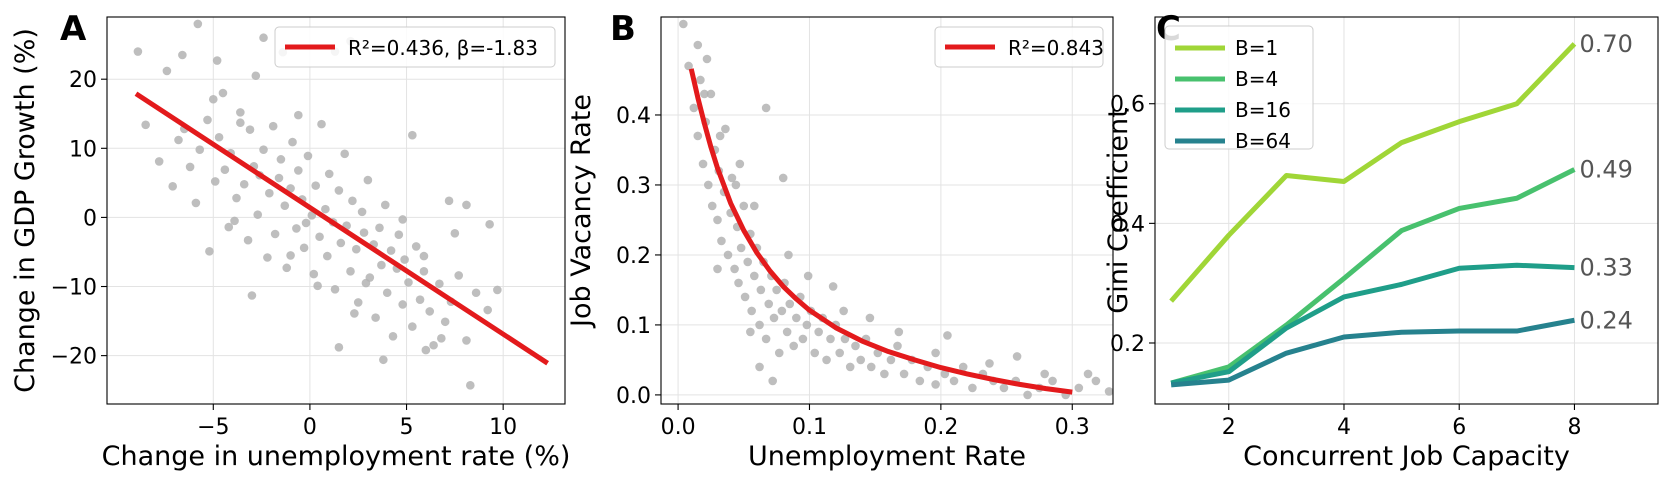 The height and width of the screenshot is (479, 1666). I want to click on y-axis-label: Gini Coefficient, so click(1118, 210).